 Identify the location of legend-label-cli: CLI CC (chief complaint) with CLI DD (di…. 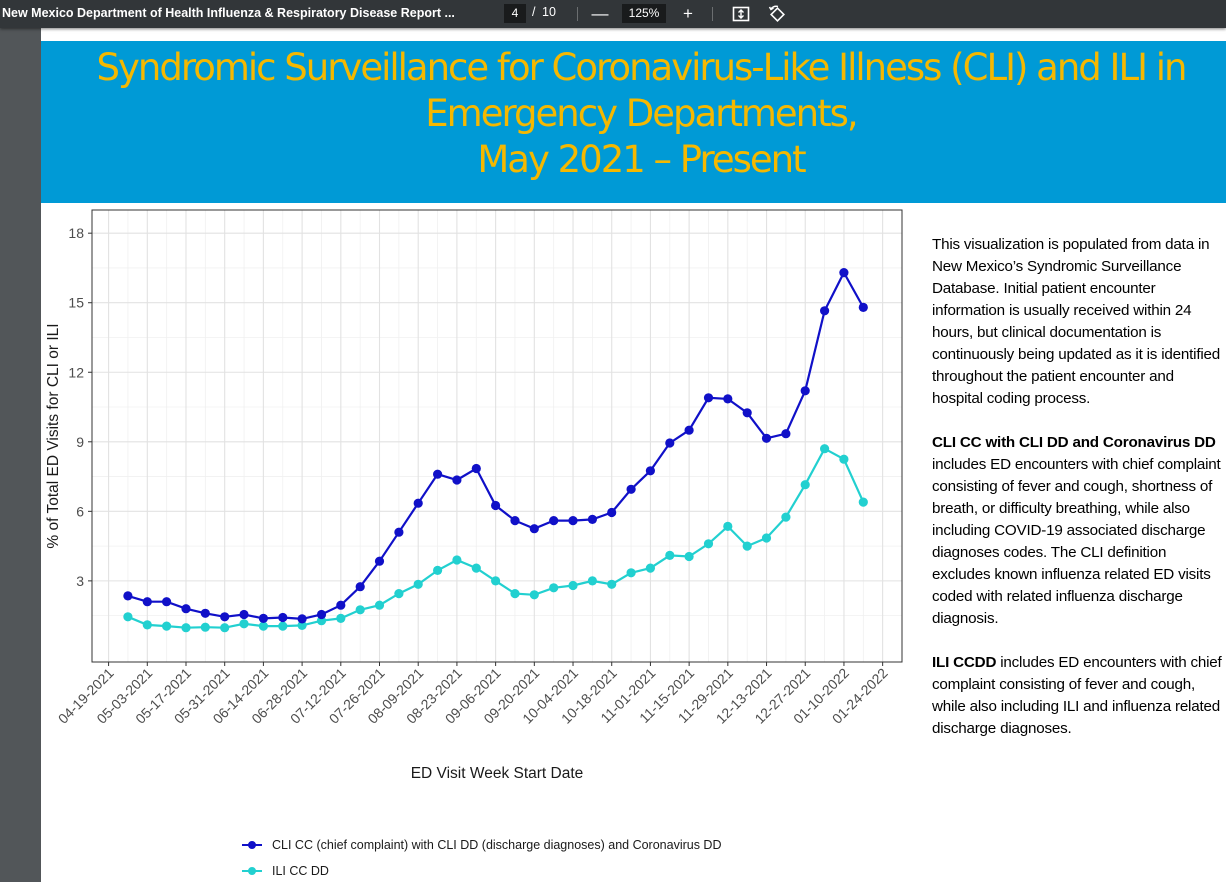
(497, 845).